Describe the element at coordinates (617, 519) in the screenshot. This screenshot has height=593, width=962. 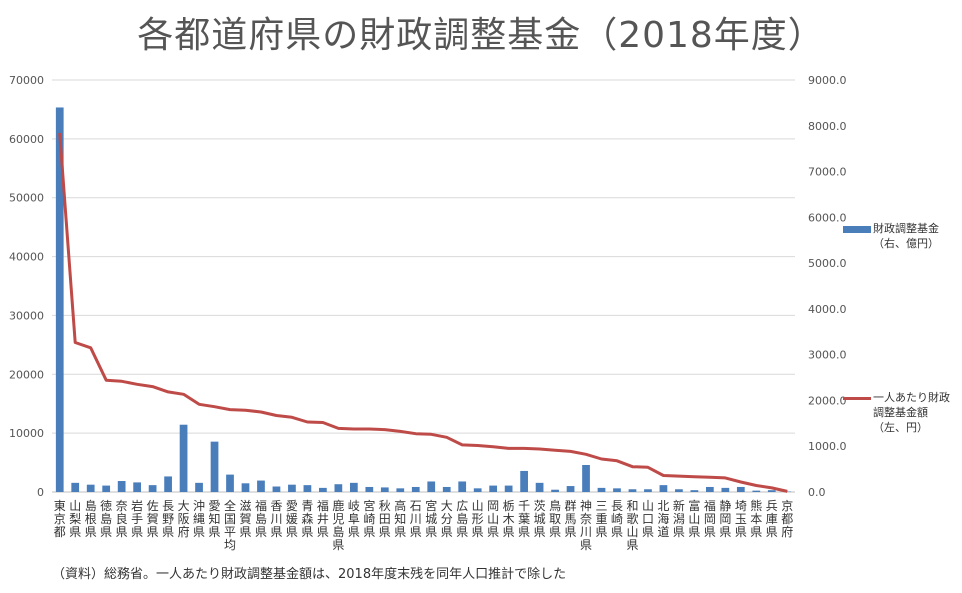
I see `category-label: 長崎県` at that location.